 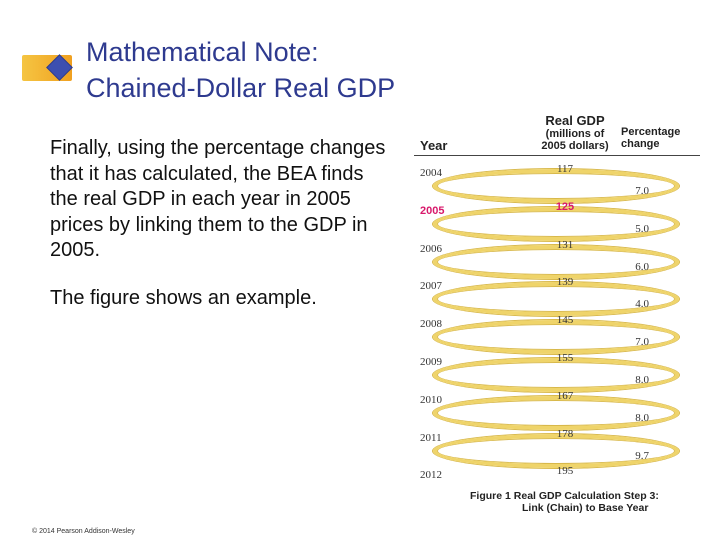 I want to click on row-real-gdp: 155, so click(x=565, y=358).